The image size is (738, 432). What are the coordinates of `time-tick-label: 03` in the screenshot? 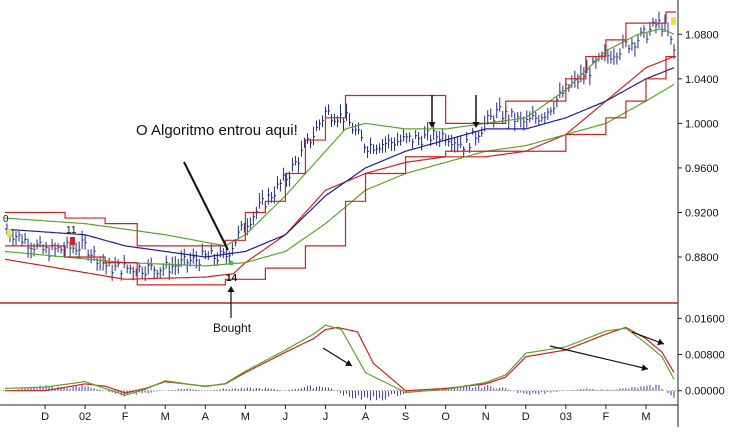 It's located at (566, 417).